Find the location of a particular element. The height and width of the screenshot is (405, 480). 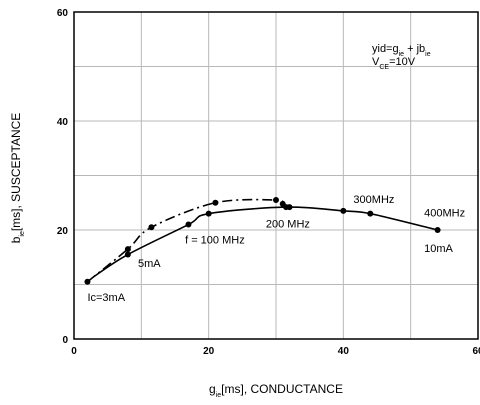

y-tick-label: 0 is located at coordinates (65, 340).